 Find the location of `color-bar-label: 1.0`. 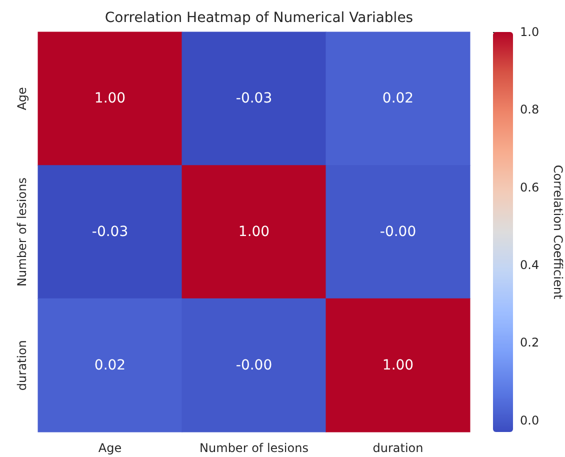

color-bar-label: 1.0 is located at coordinates (530, 32).